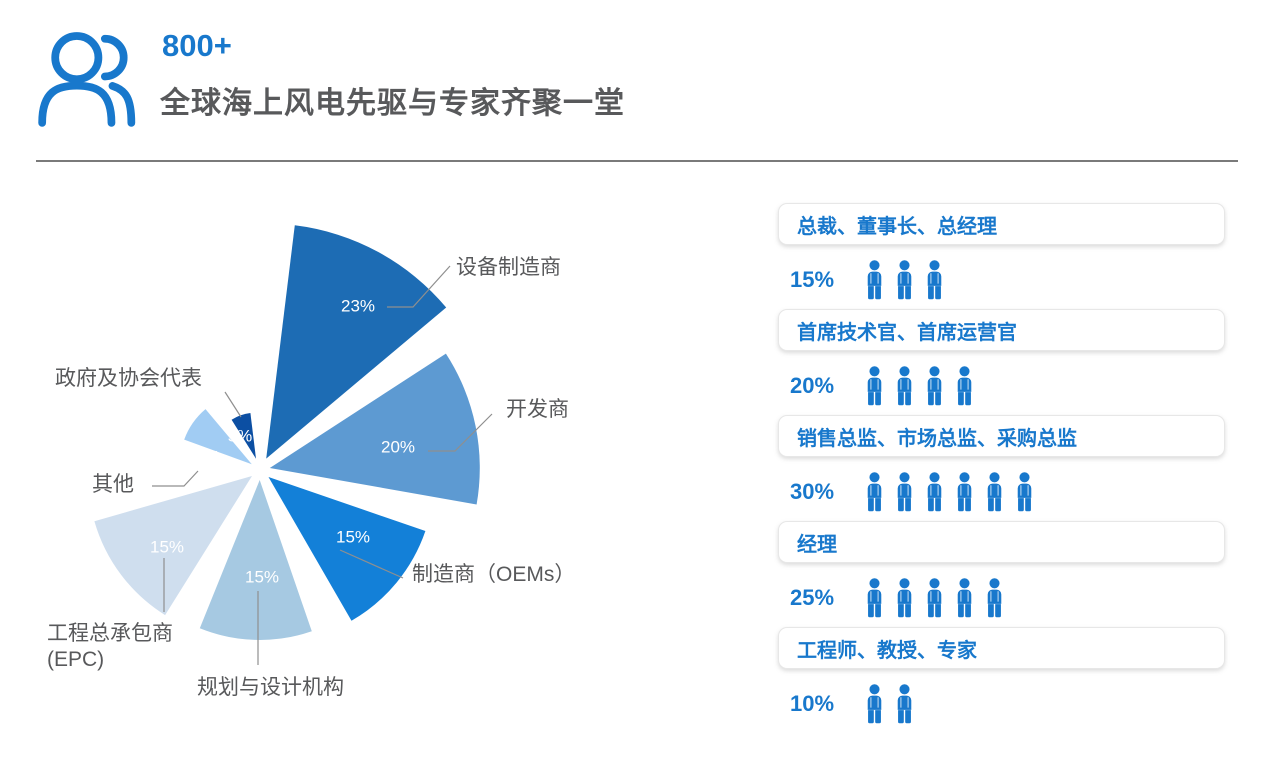 The width and height of the screenshot is (1268, 778). What do you see at coordinates (113, 484) in the screenshot?
I see `slice-category-label: 其他` at bounding box center [113, 484].